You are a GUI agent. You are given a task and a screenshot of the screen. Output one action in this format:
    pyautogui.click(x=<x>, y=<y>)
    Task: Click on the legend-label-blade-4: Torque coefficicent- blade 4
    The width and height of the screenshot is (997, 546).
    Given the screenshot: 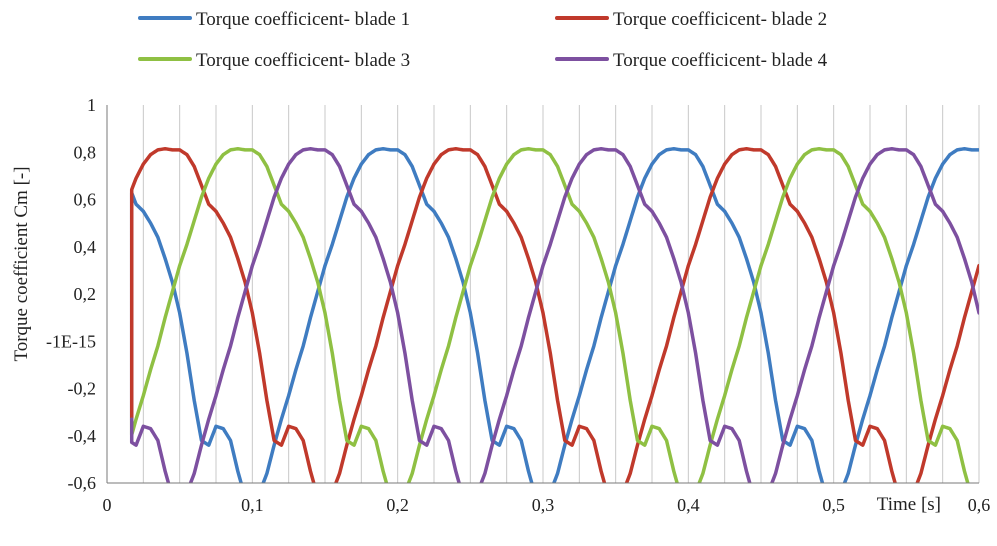 What is the action you would take?
    pyautogui.click(x=720, y=60)
    